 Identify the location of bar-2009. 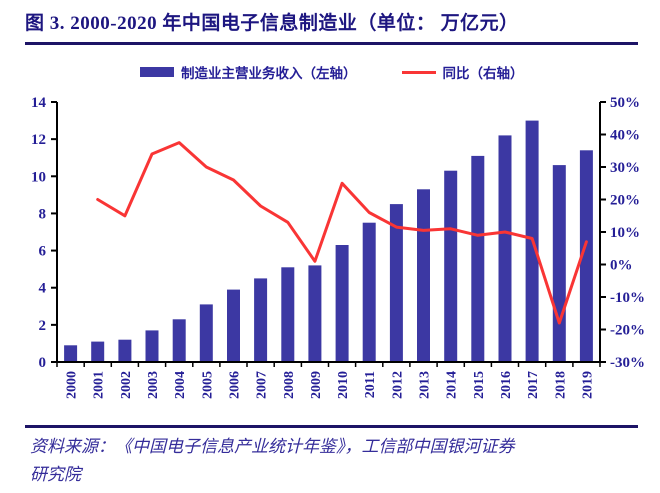
(315, 313).